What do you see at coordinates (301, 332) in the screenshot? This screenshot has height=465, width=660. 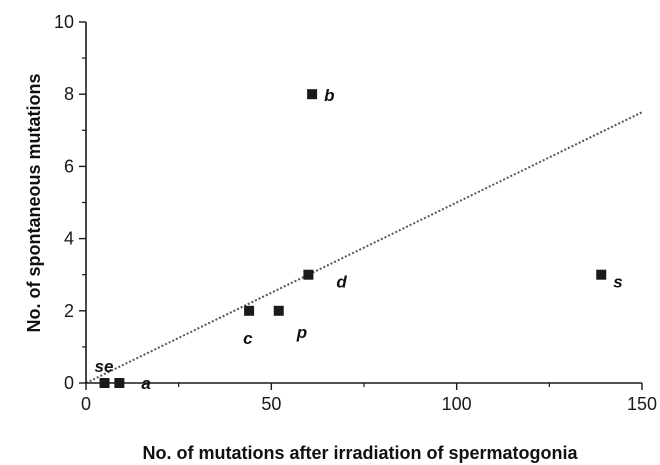 I see `point-label-p: p` at bounding box center [301, 332].